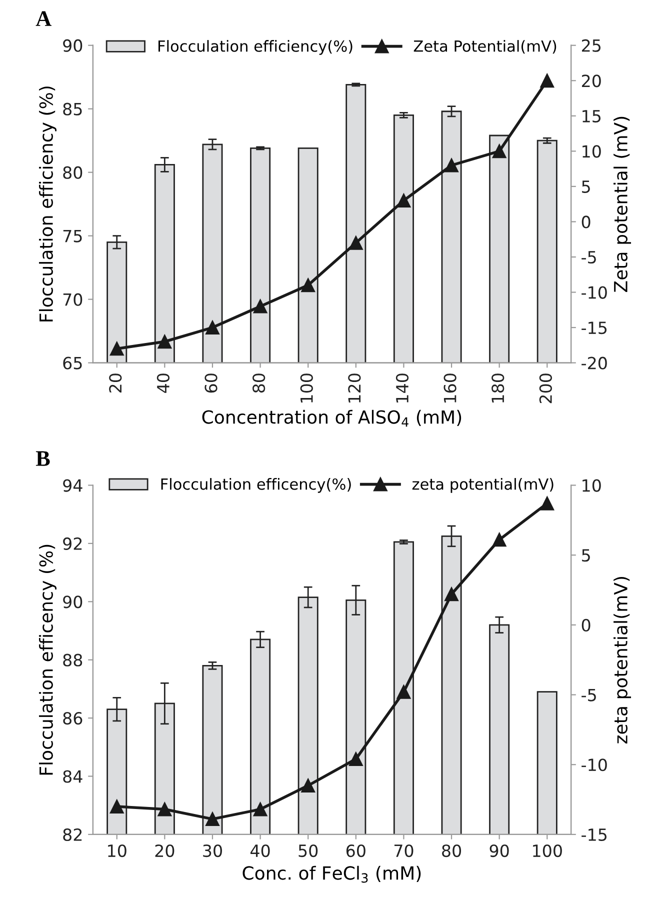  I want to click on y-tick-label: 94, so click(72, 485).